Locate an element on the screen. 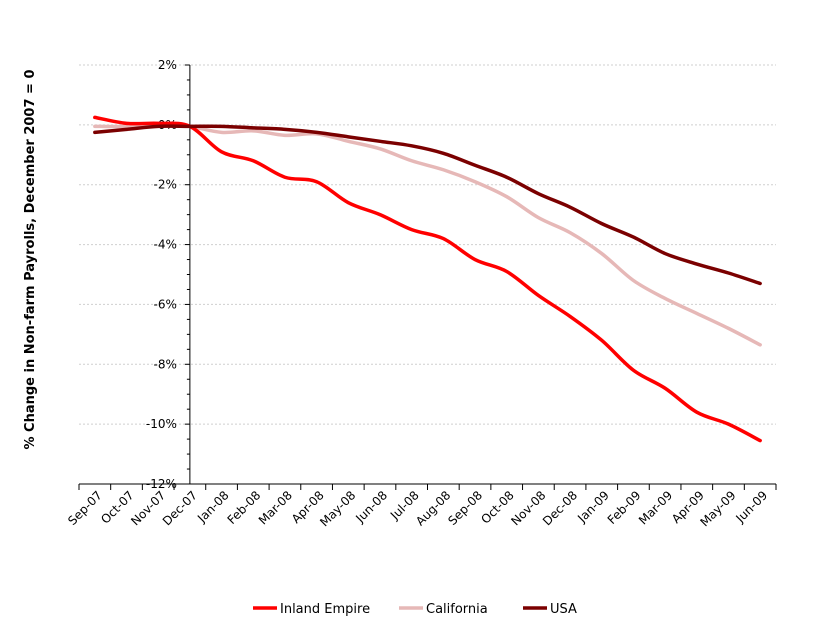  y-tick-label: -10% is located at coordinates (161, 424).